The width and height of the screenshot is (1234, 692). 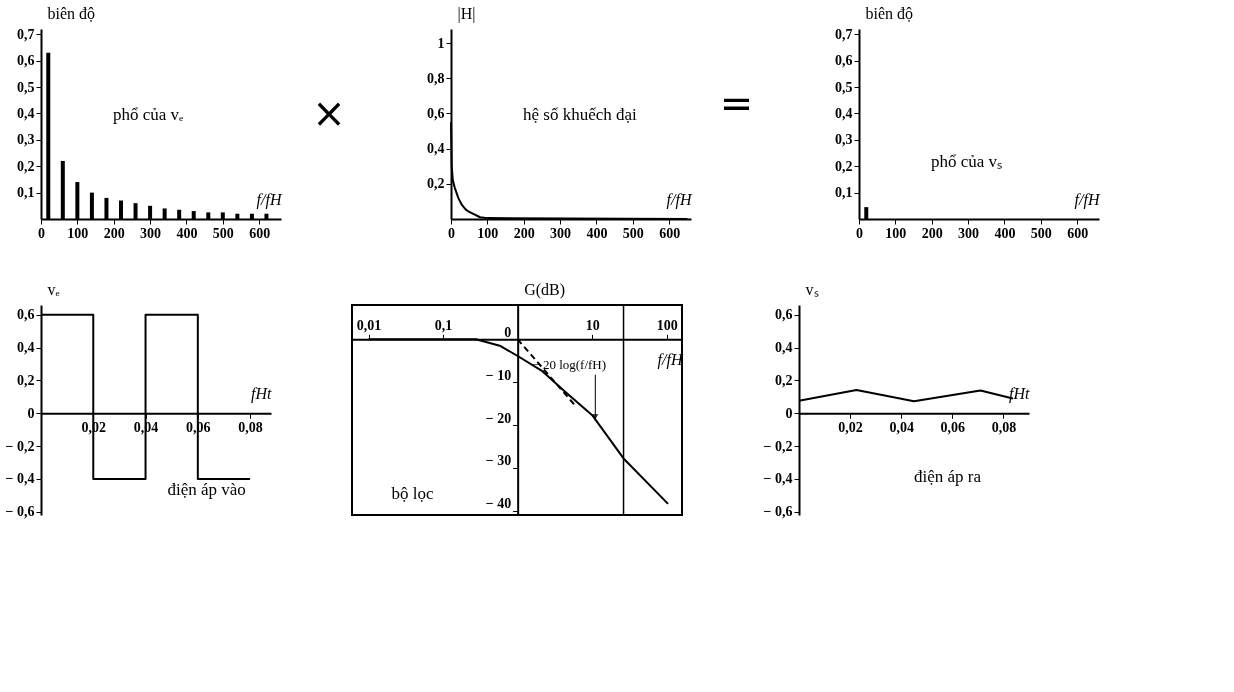 I want to click on x-tick-label: 0,06, so click(x=953, y=427).